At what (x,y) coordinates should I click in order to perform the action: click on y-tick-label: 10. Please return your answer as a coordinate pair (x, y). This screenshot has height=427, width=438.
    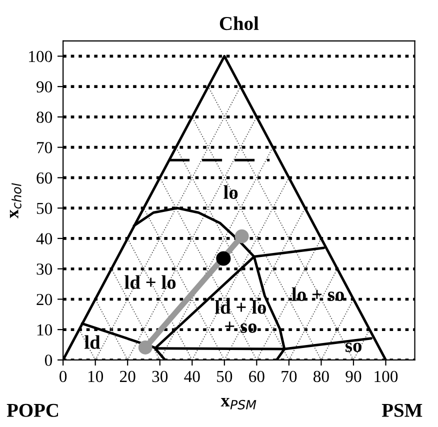
    Looking at the image, I should click on (44, 330).